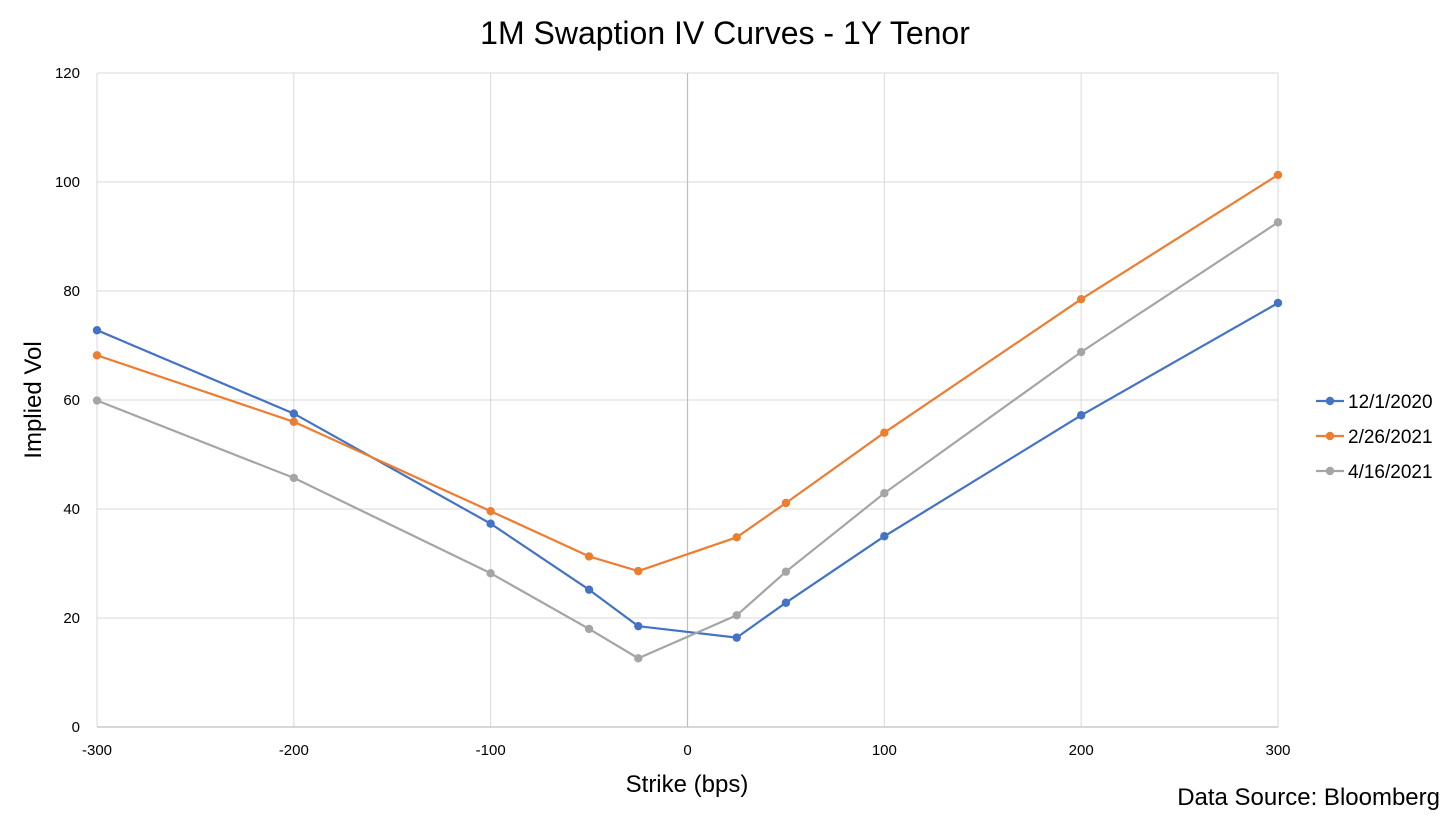 This screenshot has width=1456, height=818. What do you see at coordinates (97, 750) in the screenshot?
I see `x-tick-label: -300` at bounding box center [97, 750].